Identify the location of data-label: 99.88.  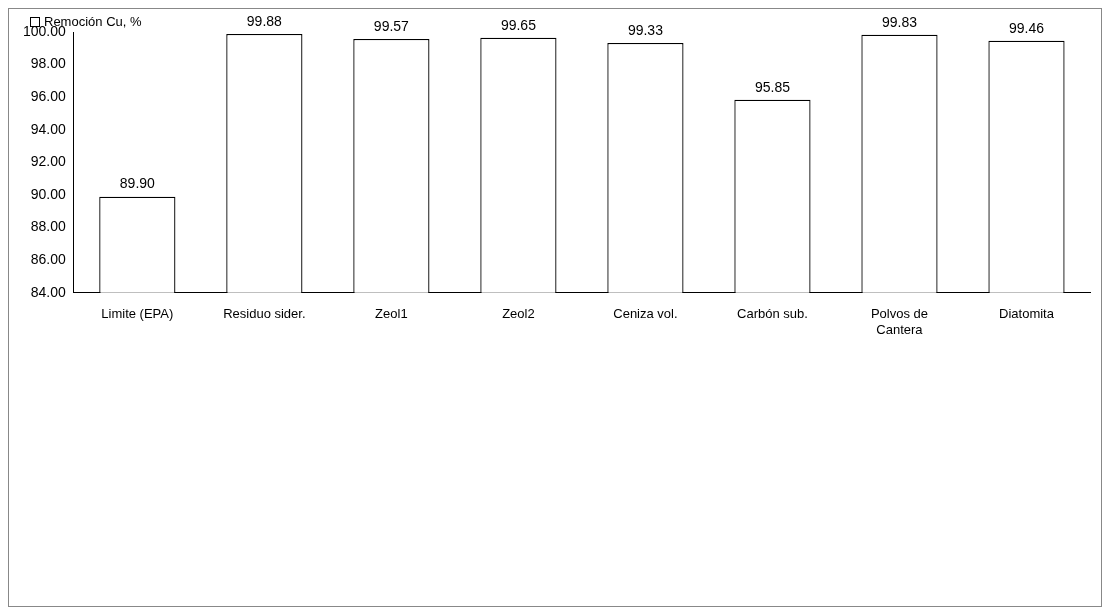
(264, 20).